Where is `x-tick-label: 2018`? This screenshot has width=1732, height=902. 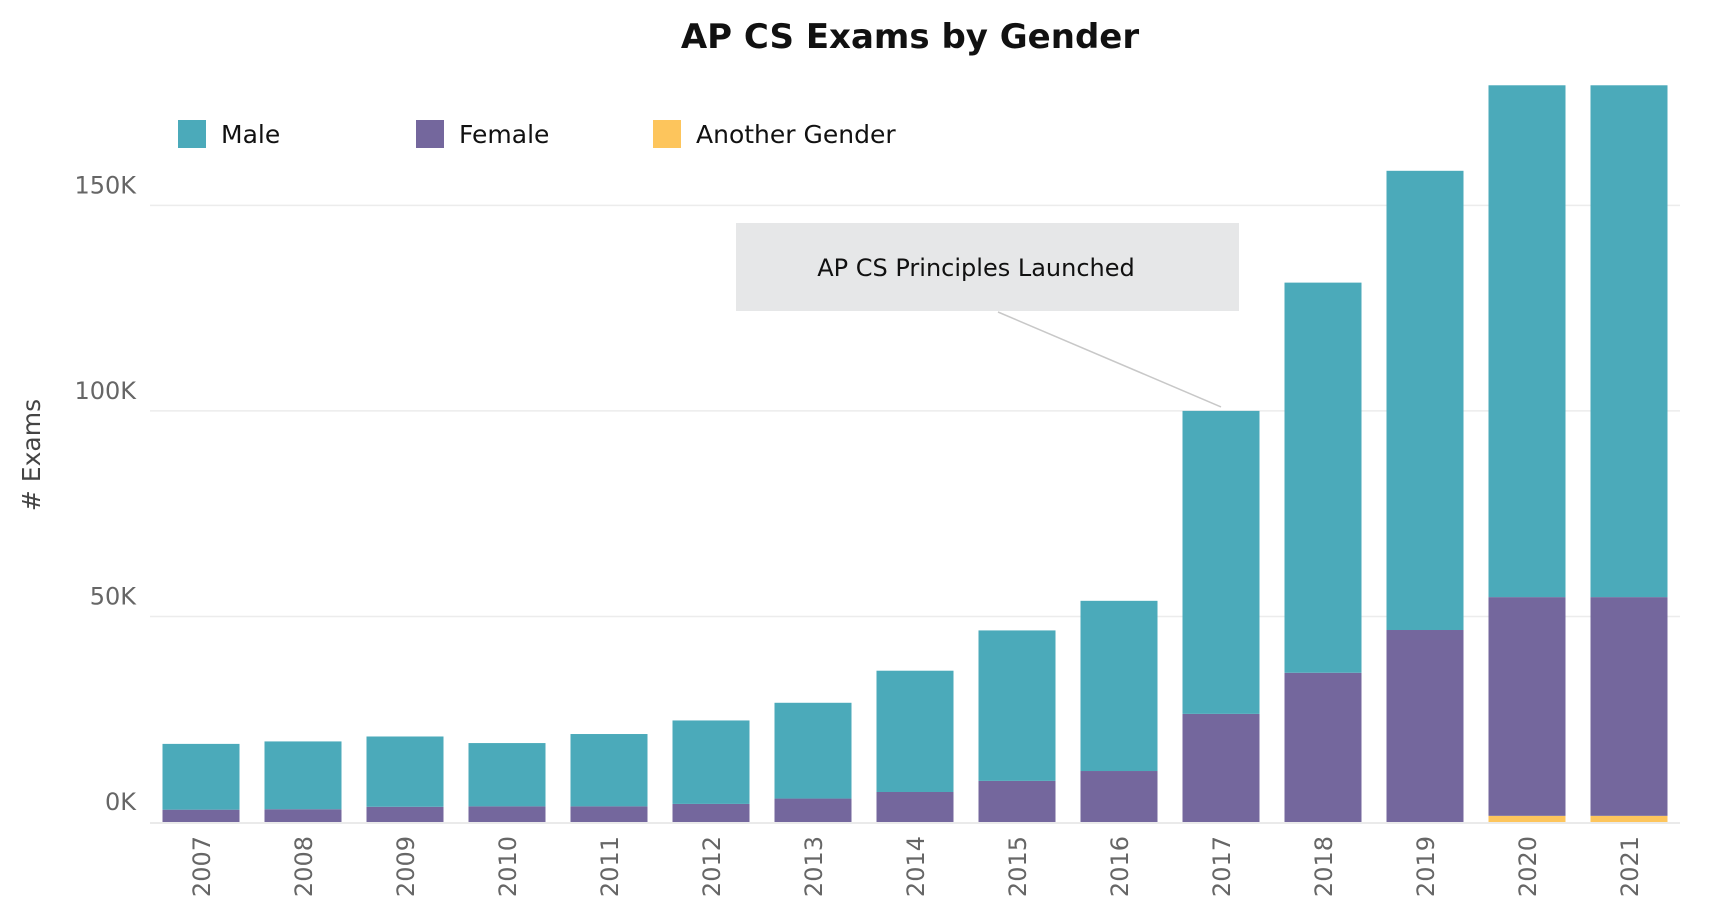 x-tick-label: 2018 is located at coordinates (1324, 866).